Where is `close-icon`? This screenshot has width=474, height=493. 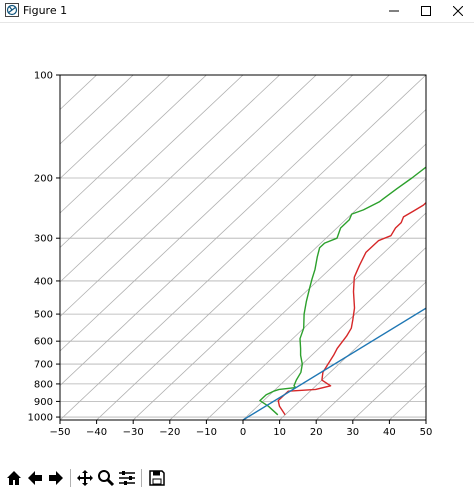 close-icon is located at coordinates (458, 11).